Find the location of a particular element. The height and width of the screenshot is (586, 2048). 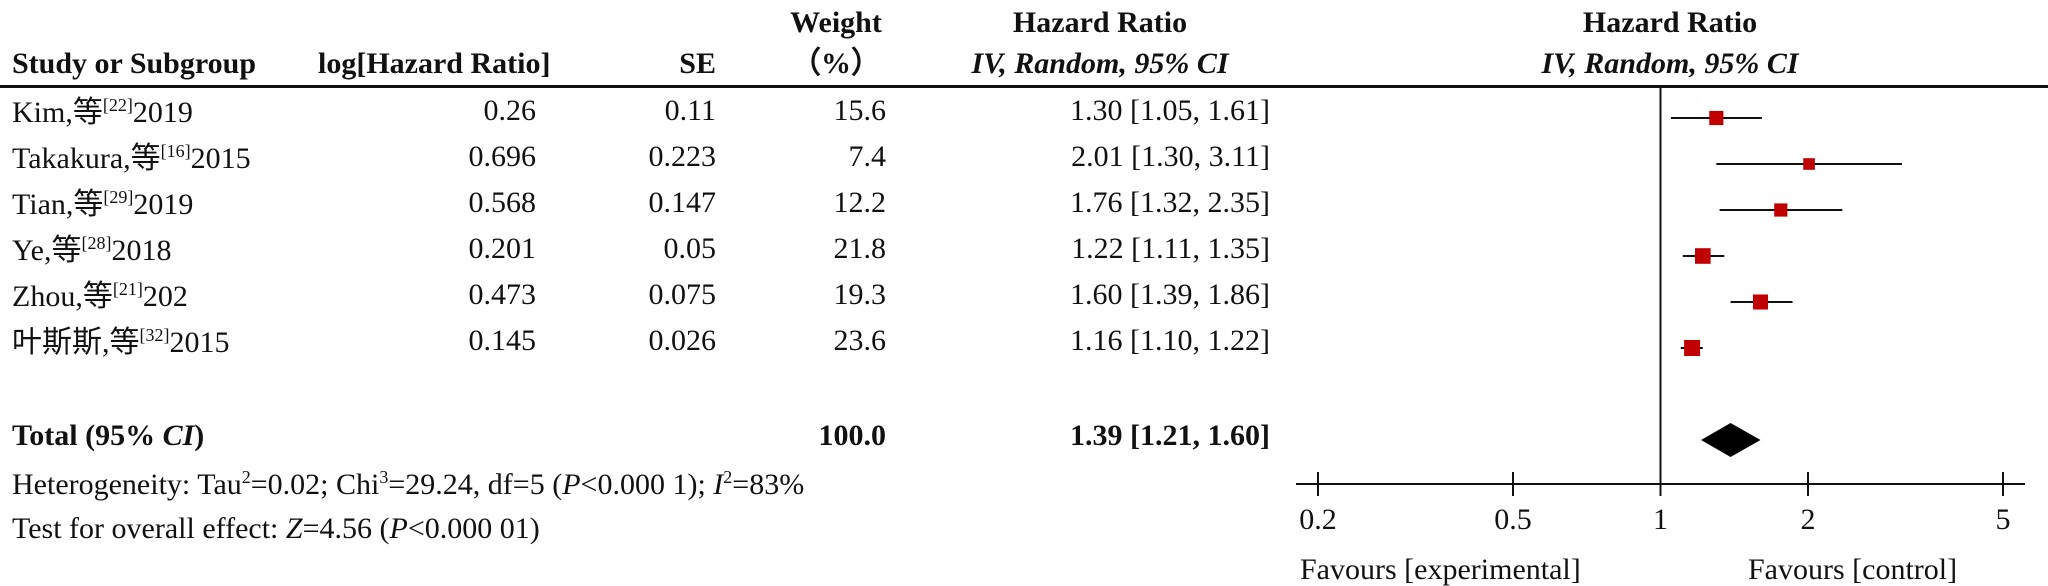

study-label: Zhou,等[21]202 is located at coordinates (100, 296).